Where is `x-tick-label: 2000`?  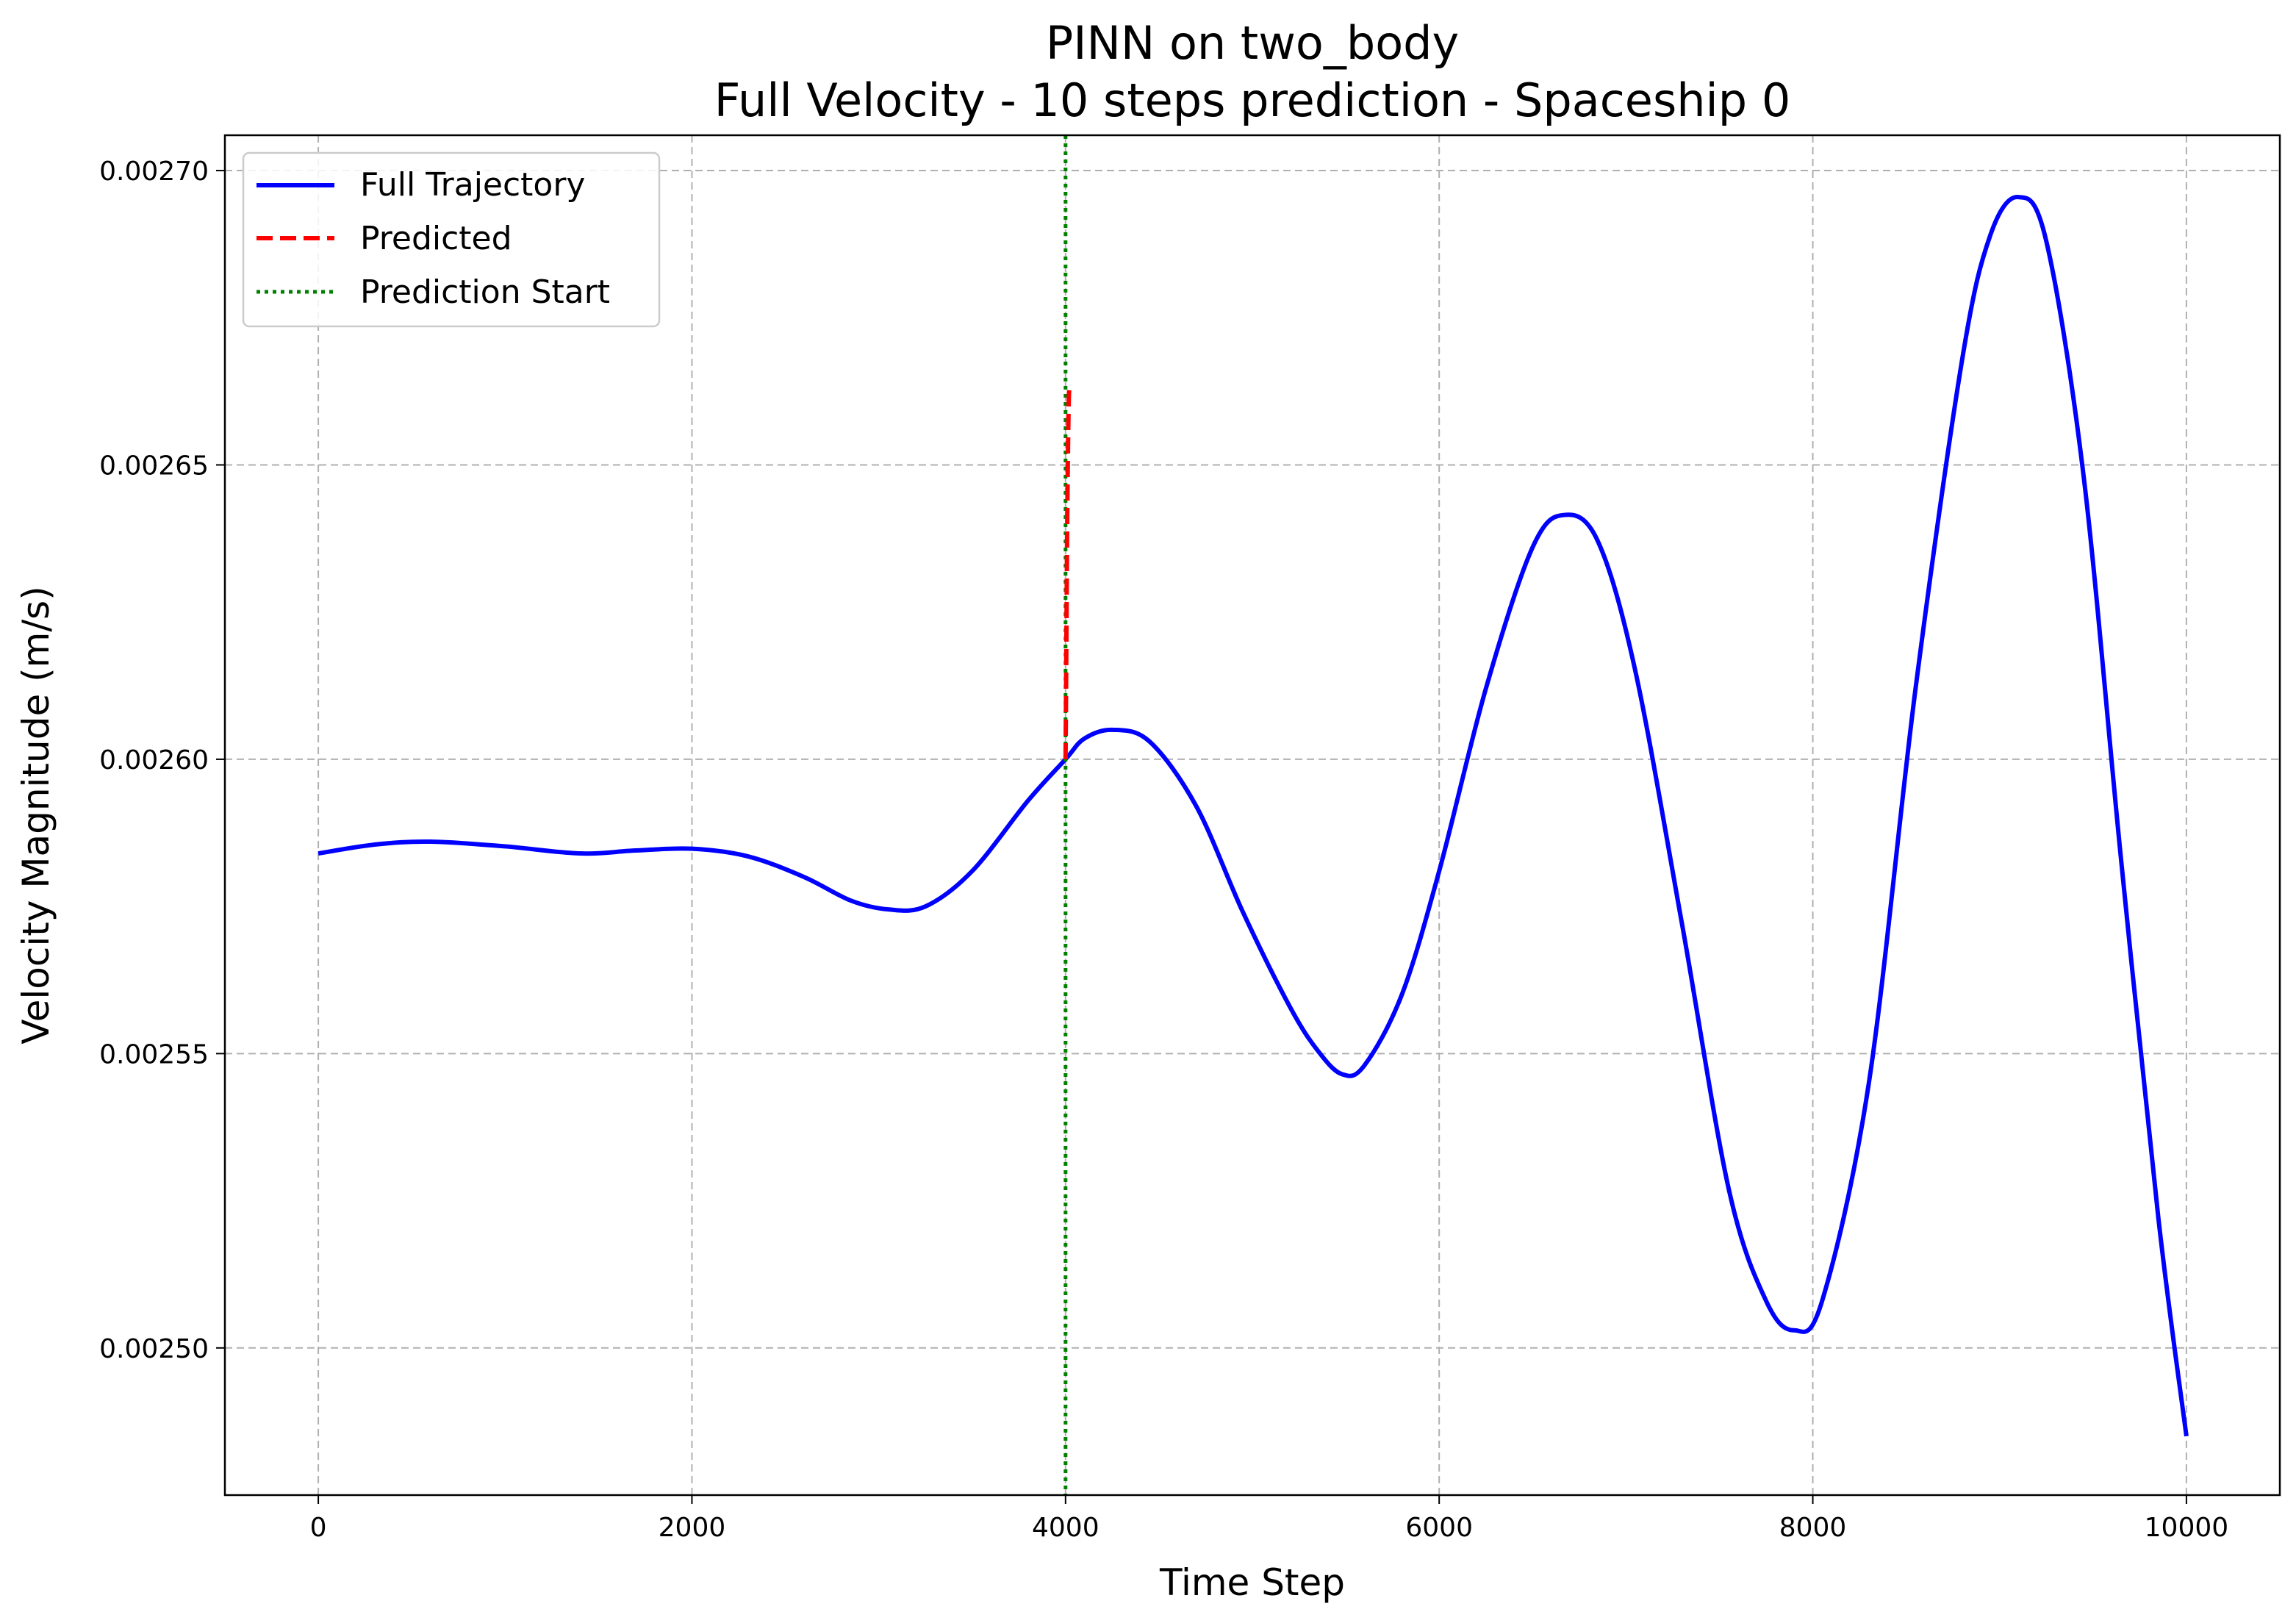
x-tick-label: 2000 is located at coordinates (692, 1528).